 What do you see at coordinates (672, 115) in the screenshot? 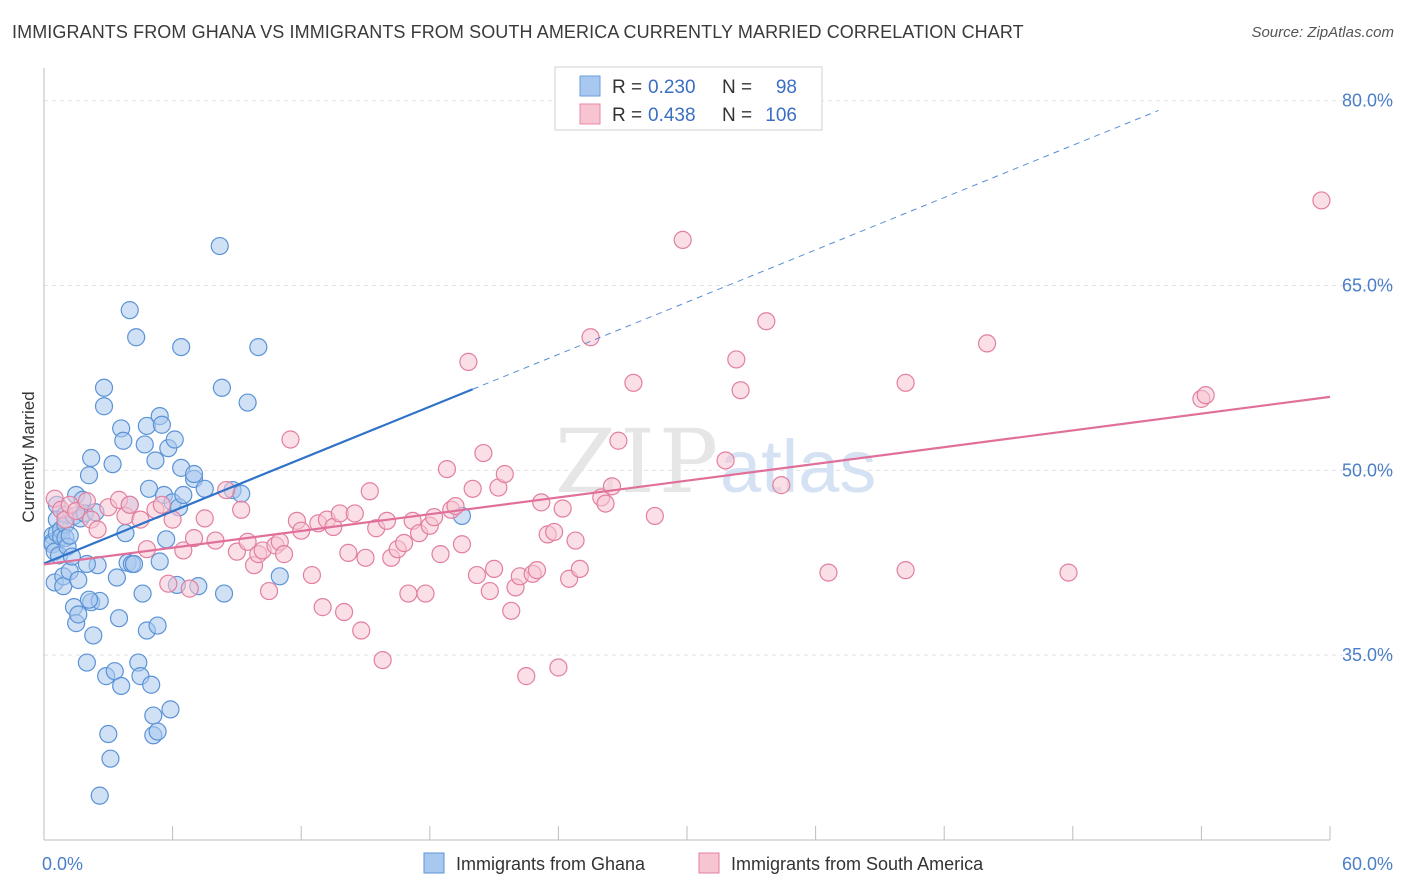
I see `legend-r-value: 0.438` at bounding box center [672, 115].